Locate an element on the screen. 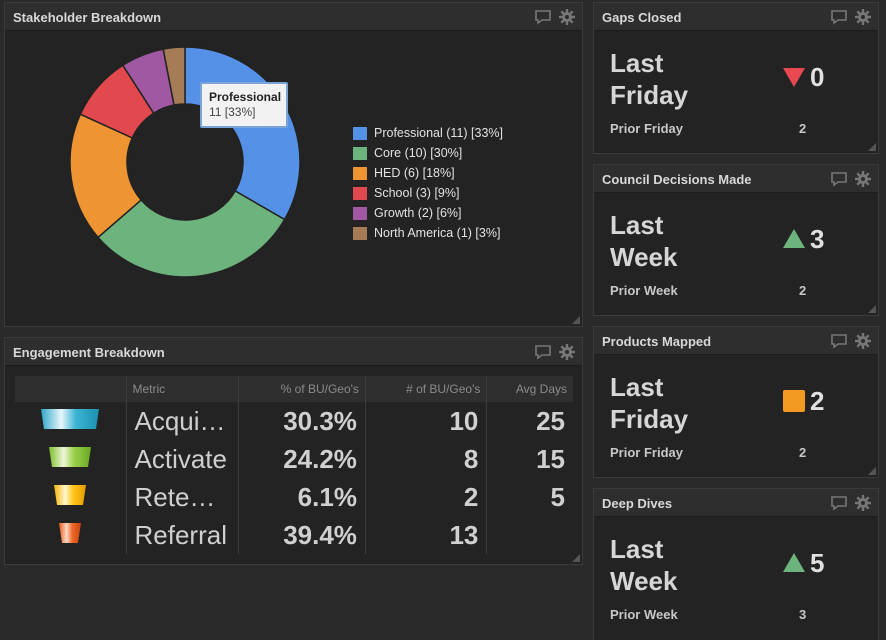 The height and width of the screenshot is (640, 886). metric-pct: 30.3% is located at coordinates (302, 421).